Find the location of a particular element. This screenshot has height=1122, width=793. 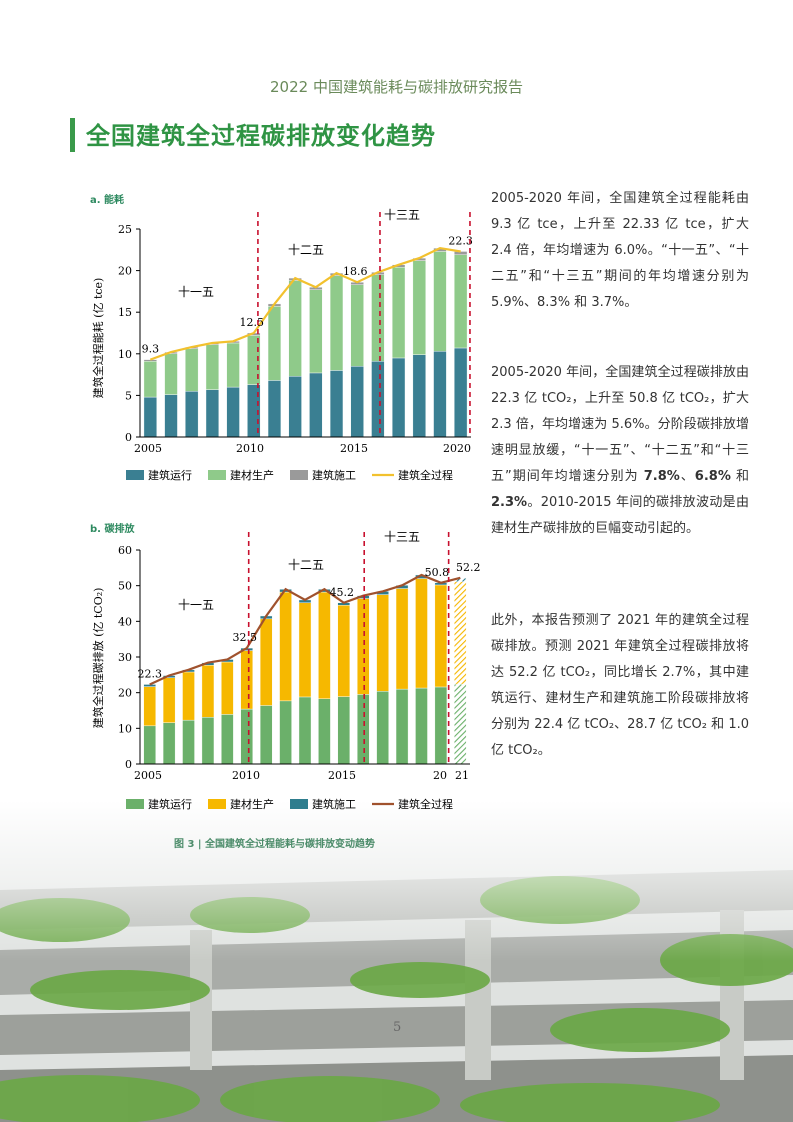

figure-caption: 图 3 | 全国建筑全过程能耗与碳排放变动趋势 is located at coordinates (275, 844).